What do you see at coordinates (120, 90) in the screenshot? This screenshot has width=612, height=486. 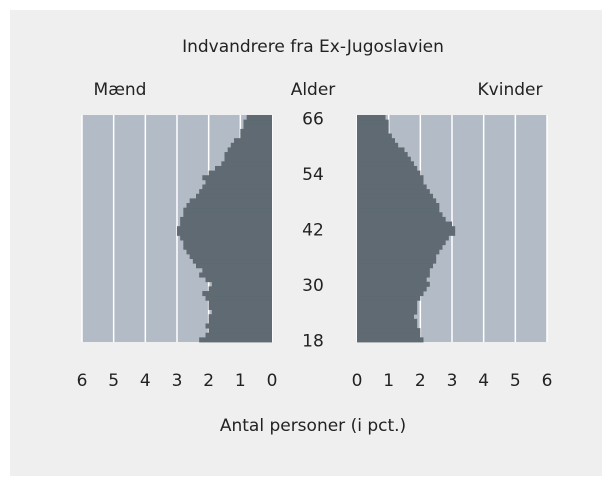 I see `legend-label: Mænd` at bounding box center [120, 90].